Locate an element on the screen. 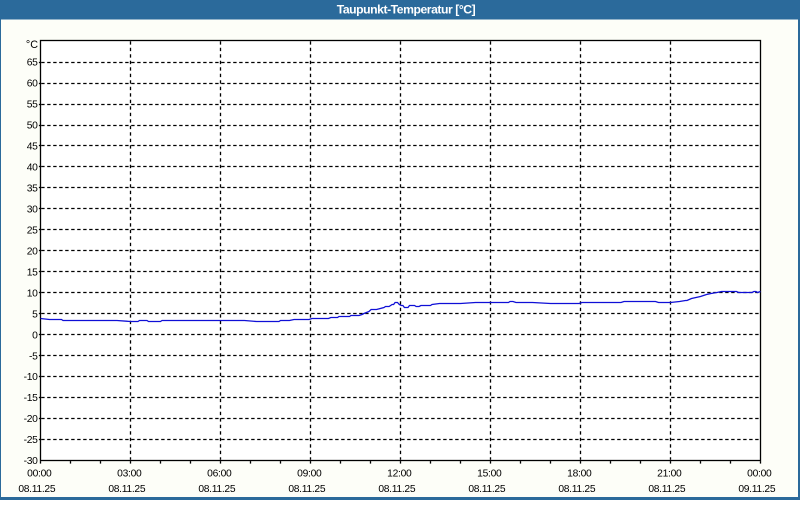  svg-text: 55 is located at coordinates (32, 105).